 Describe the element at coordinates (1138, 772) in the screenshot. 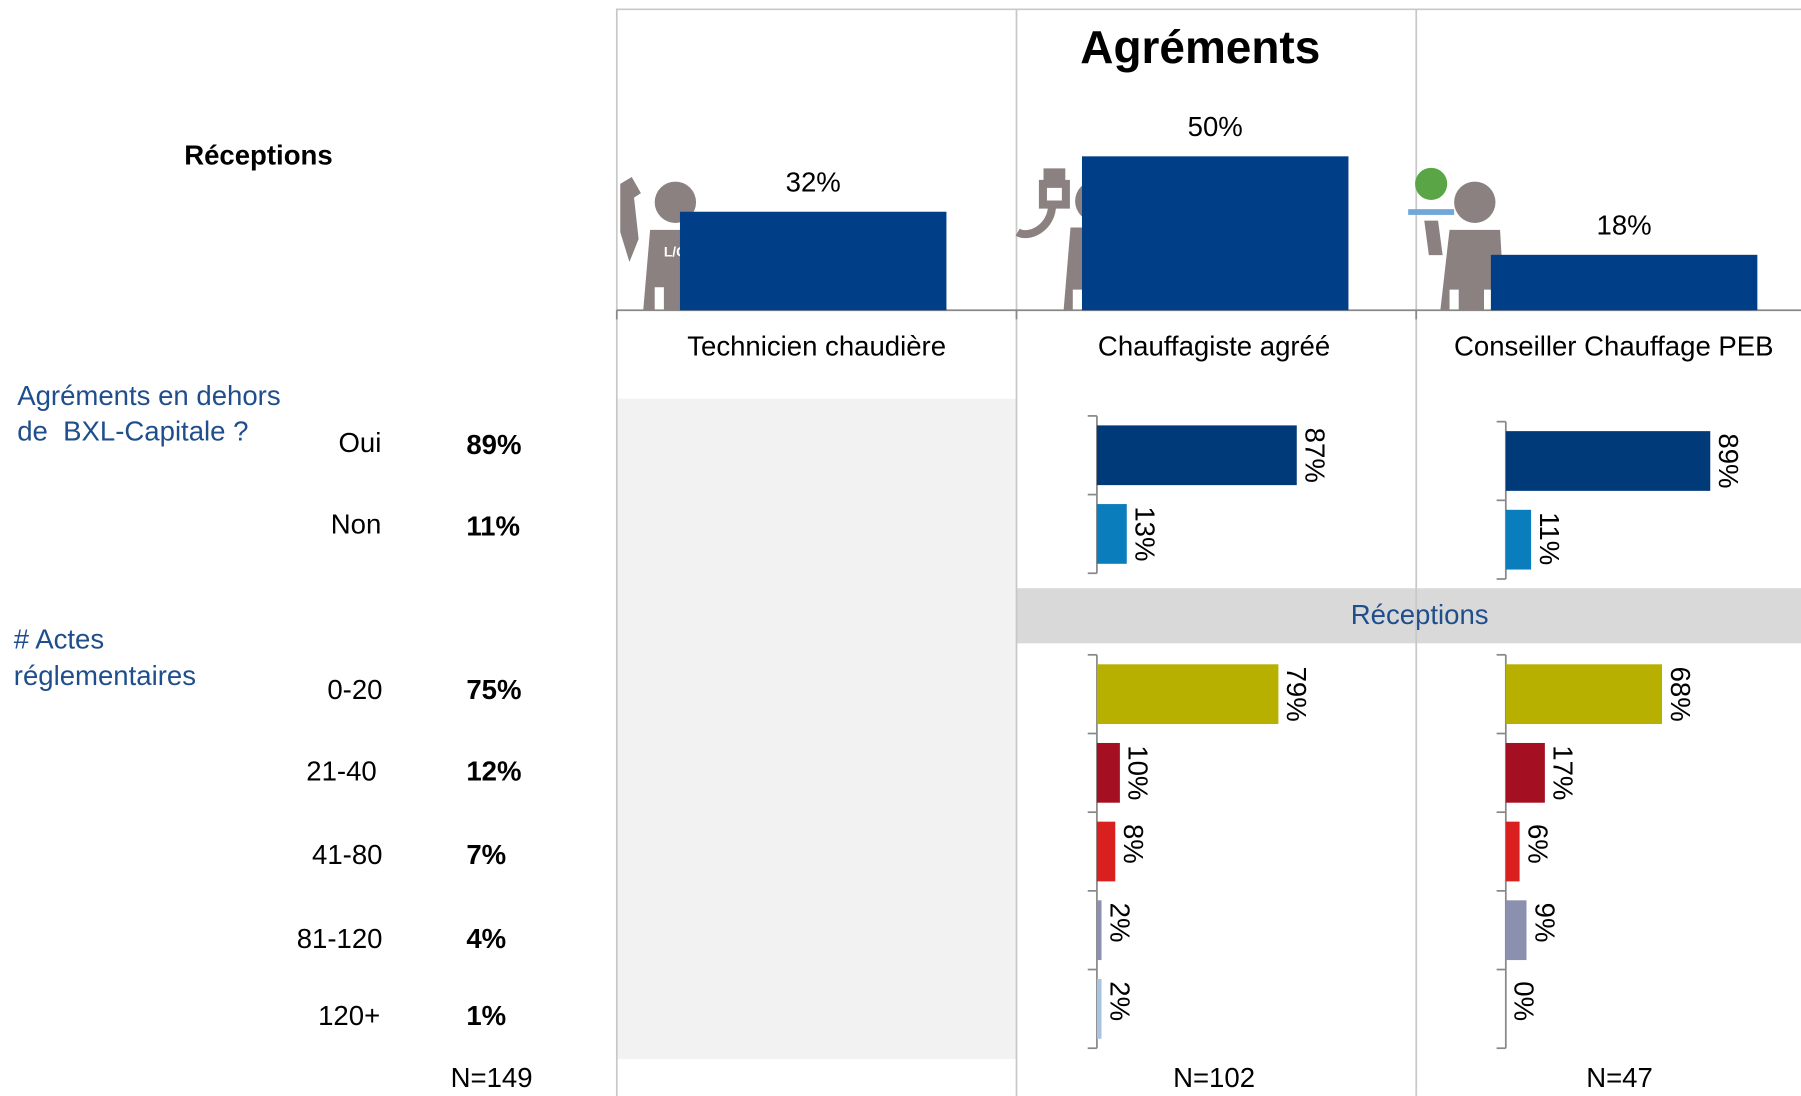

I see `value-label: 10%` at that location.